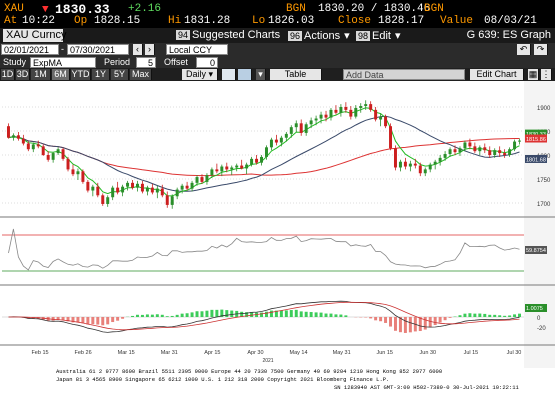 Image resolution: width=555 pixels, height=400 pixels. Describe the element at coordinates (41, 74) in the screenshot. I see `range-button-1m: 1M` at that location.